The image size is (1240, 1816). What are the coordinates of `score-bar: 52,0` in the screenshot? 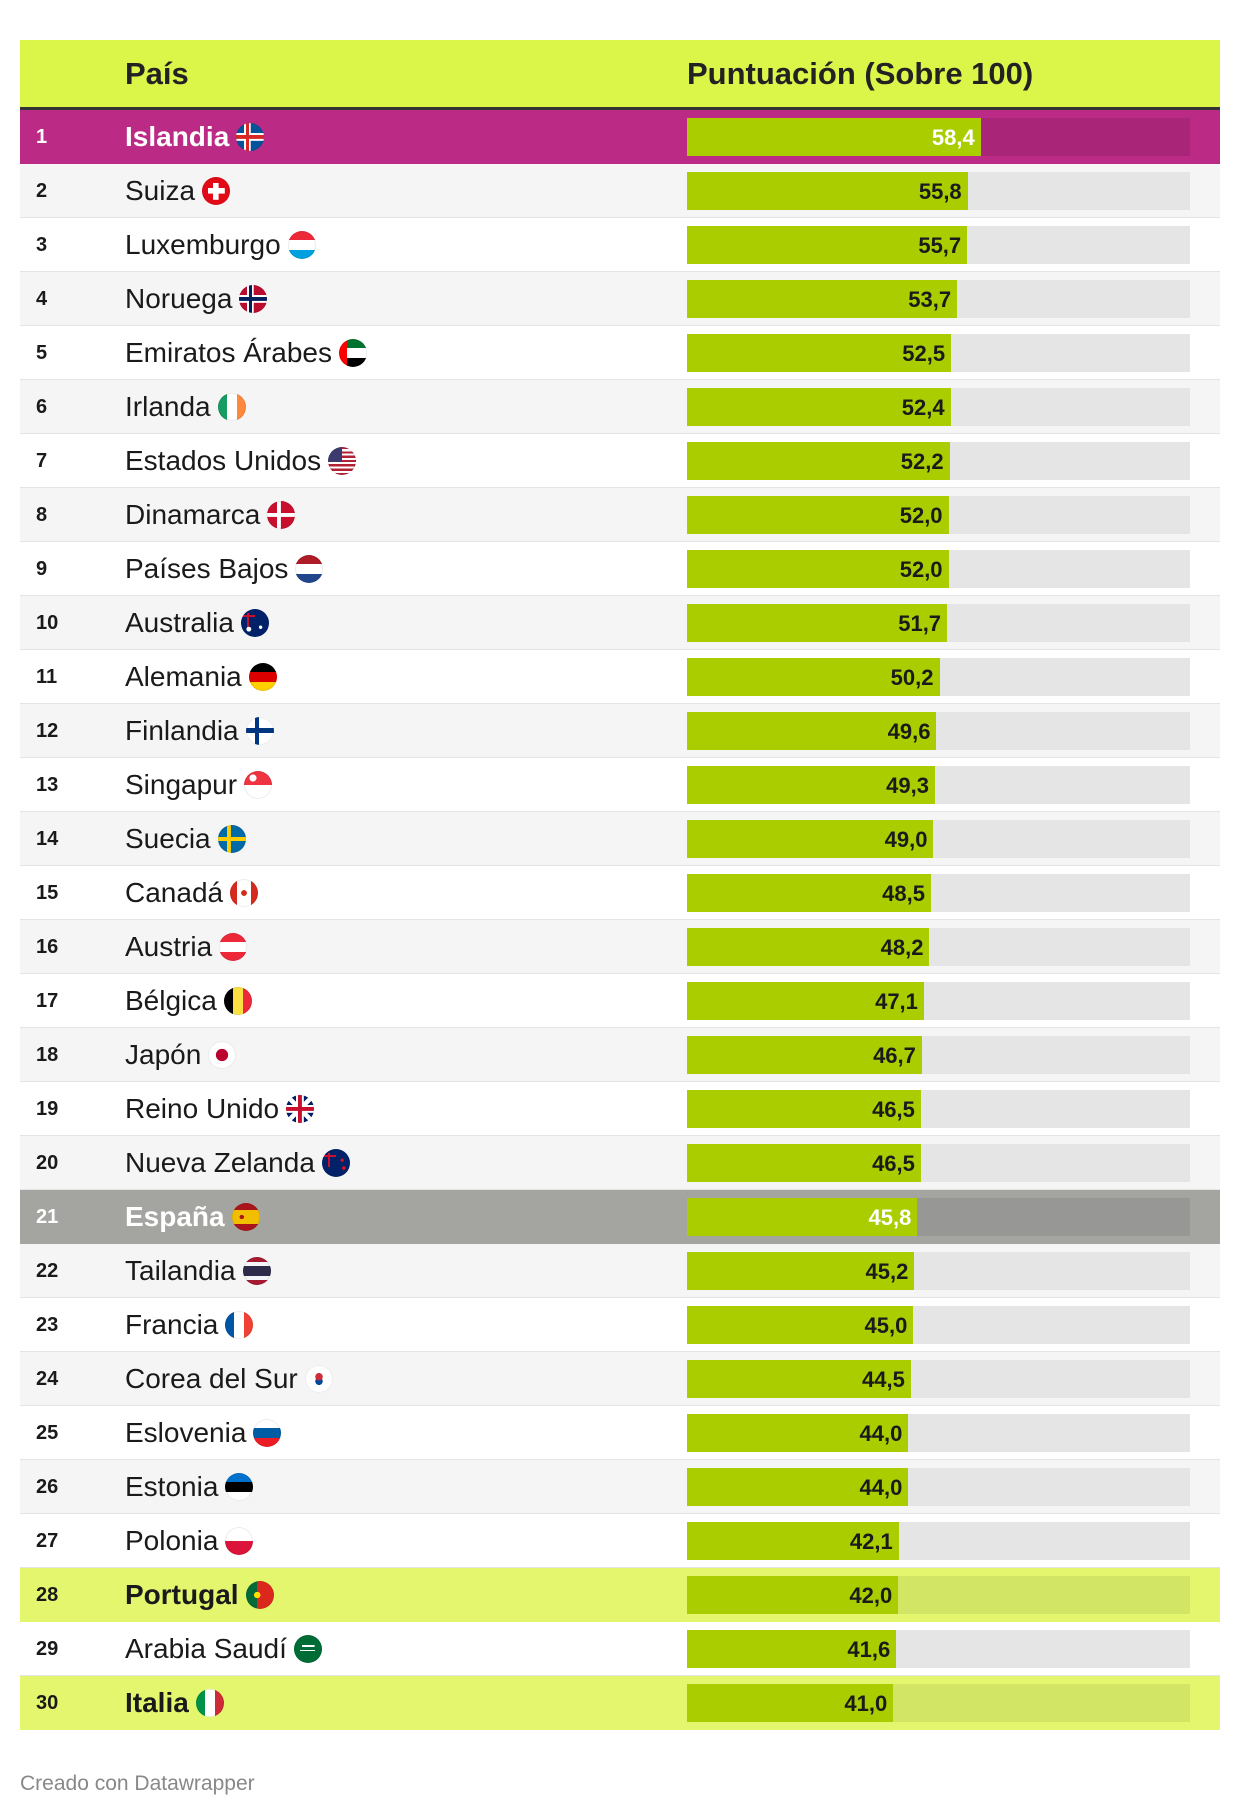 It's located at (818, 569).